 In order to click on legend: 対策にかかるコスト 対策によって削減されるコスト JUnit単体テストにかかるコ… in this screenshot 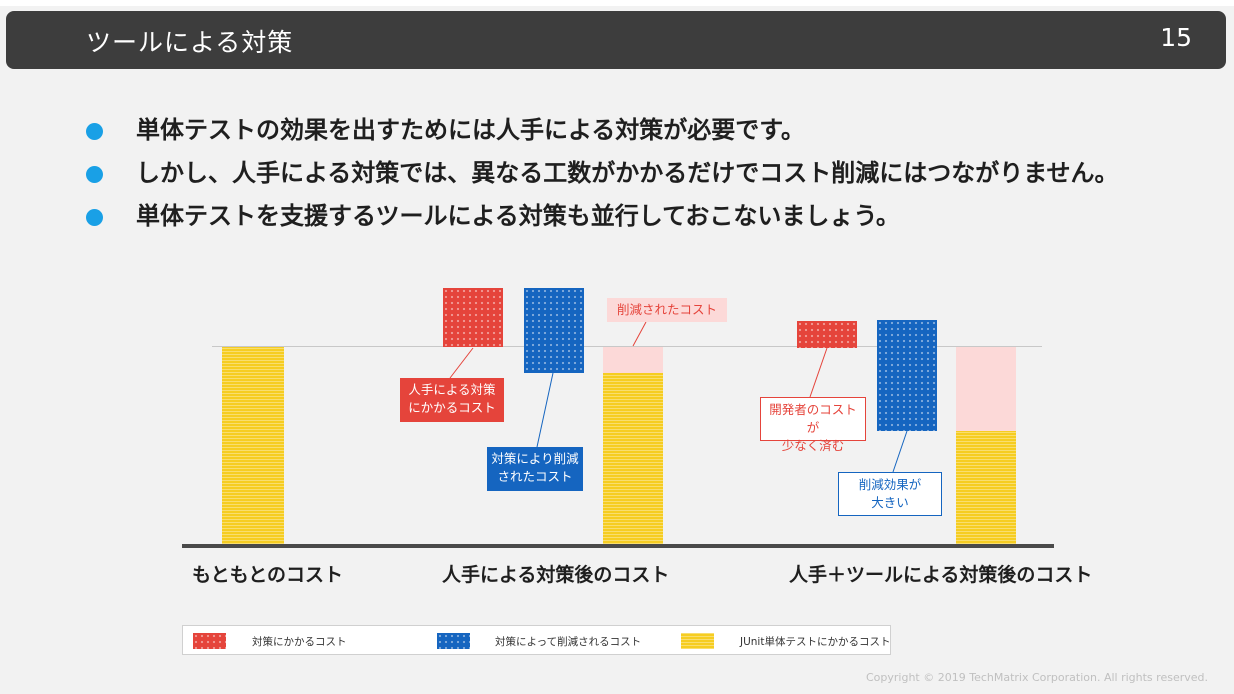, I will do `click(536, 640)`.